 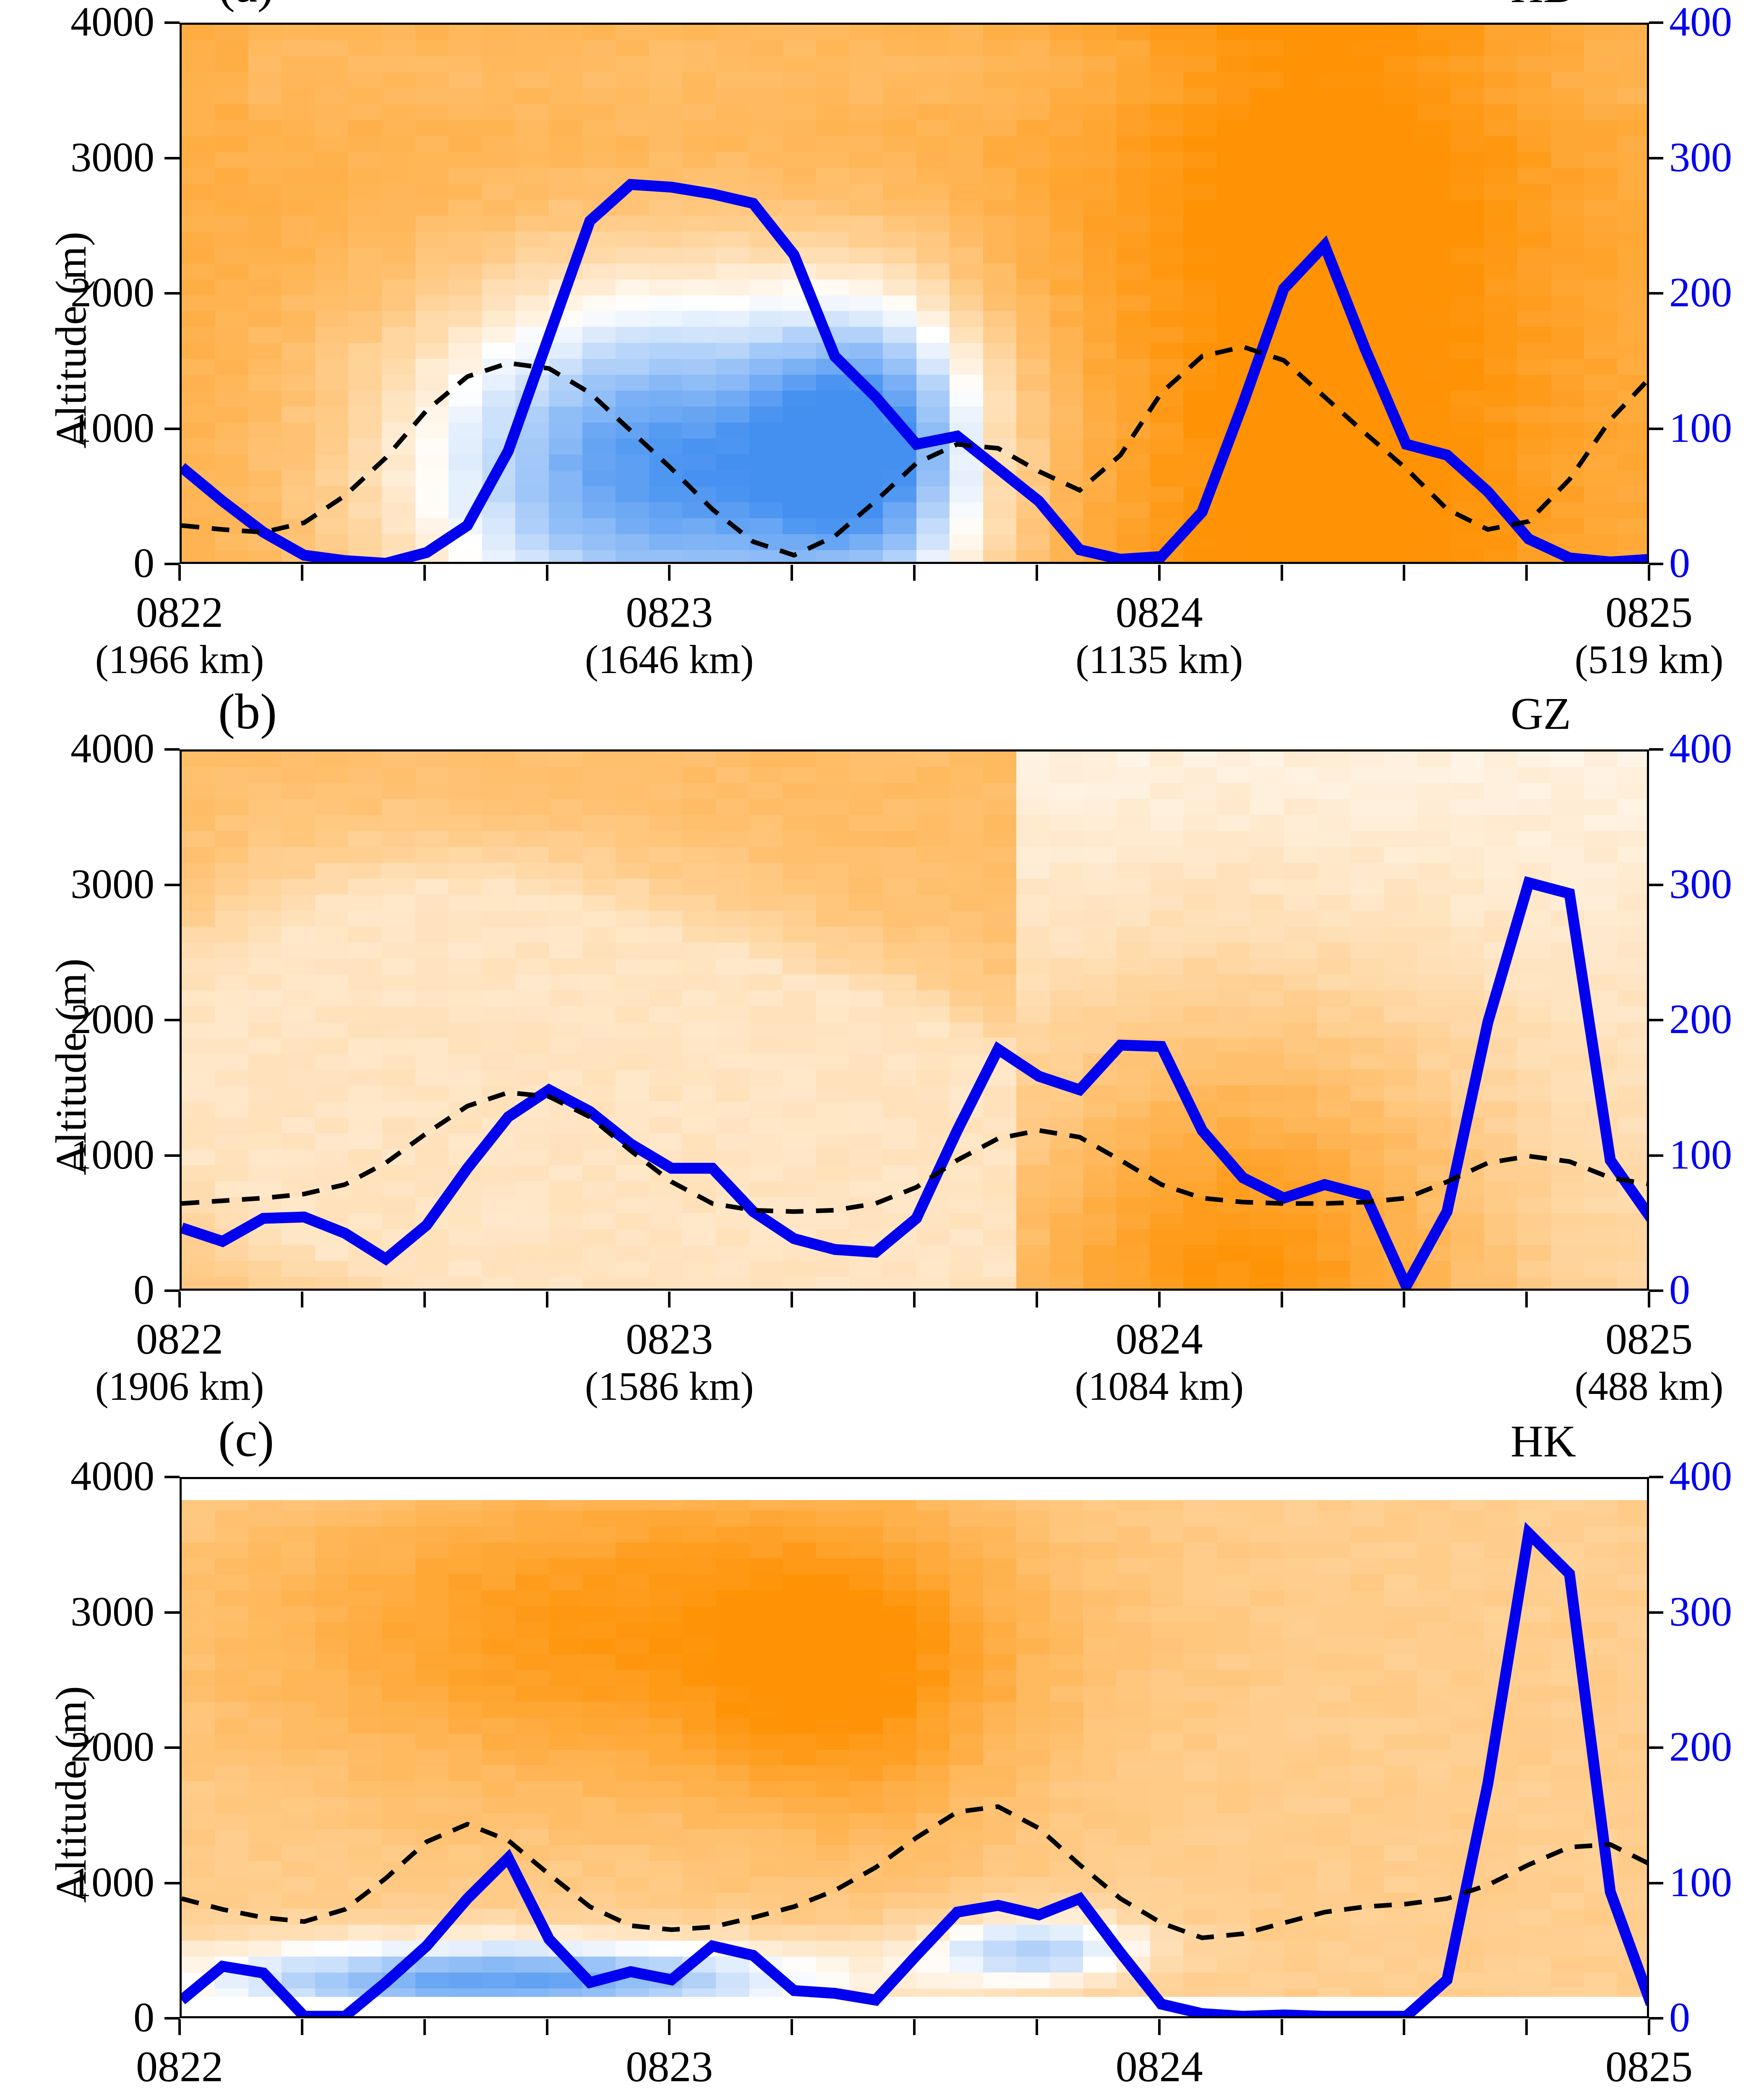 I want to click on x-tick-date: 0822, so click(x=179, y=1339).